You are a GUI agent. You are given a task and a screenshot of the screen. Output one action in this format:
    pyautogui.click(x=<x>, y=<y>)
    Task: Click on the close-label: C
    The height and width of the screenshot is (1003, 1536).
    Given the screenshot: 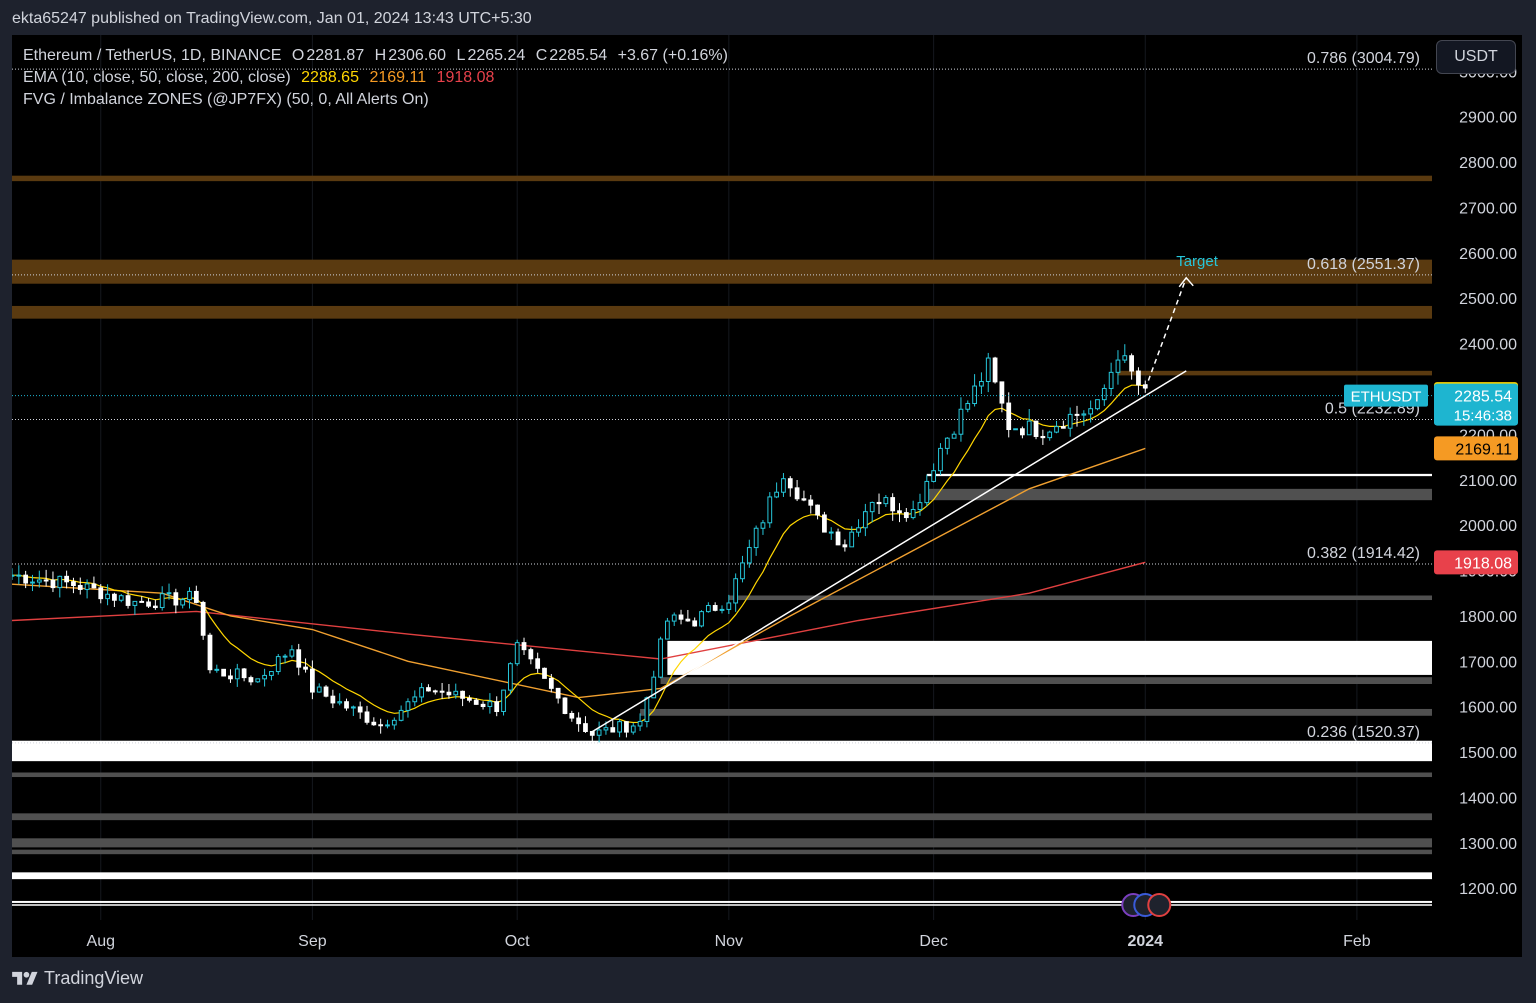 What is the action you would take?
    pyautogui.click(x=541, y=55)
    